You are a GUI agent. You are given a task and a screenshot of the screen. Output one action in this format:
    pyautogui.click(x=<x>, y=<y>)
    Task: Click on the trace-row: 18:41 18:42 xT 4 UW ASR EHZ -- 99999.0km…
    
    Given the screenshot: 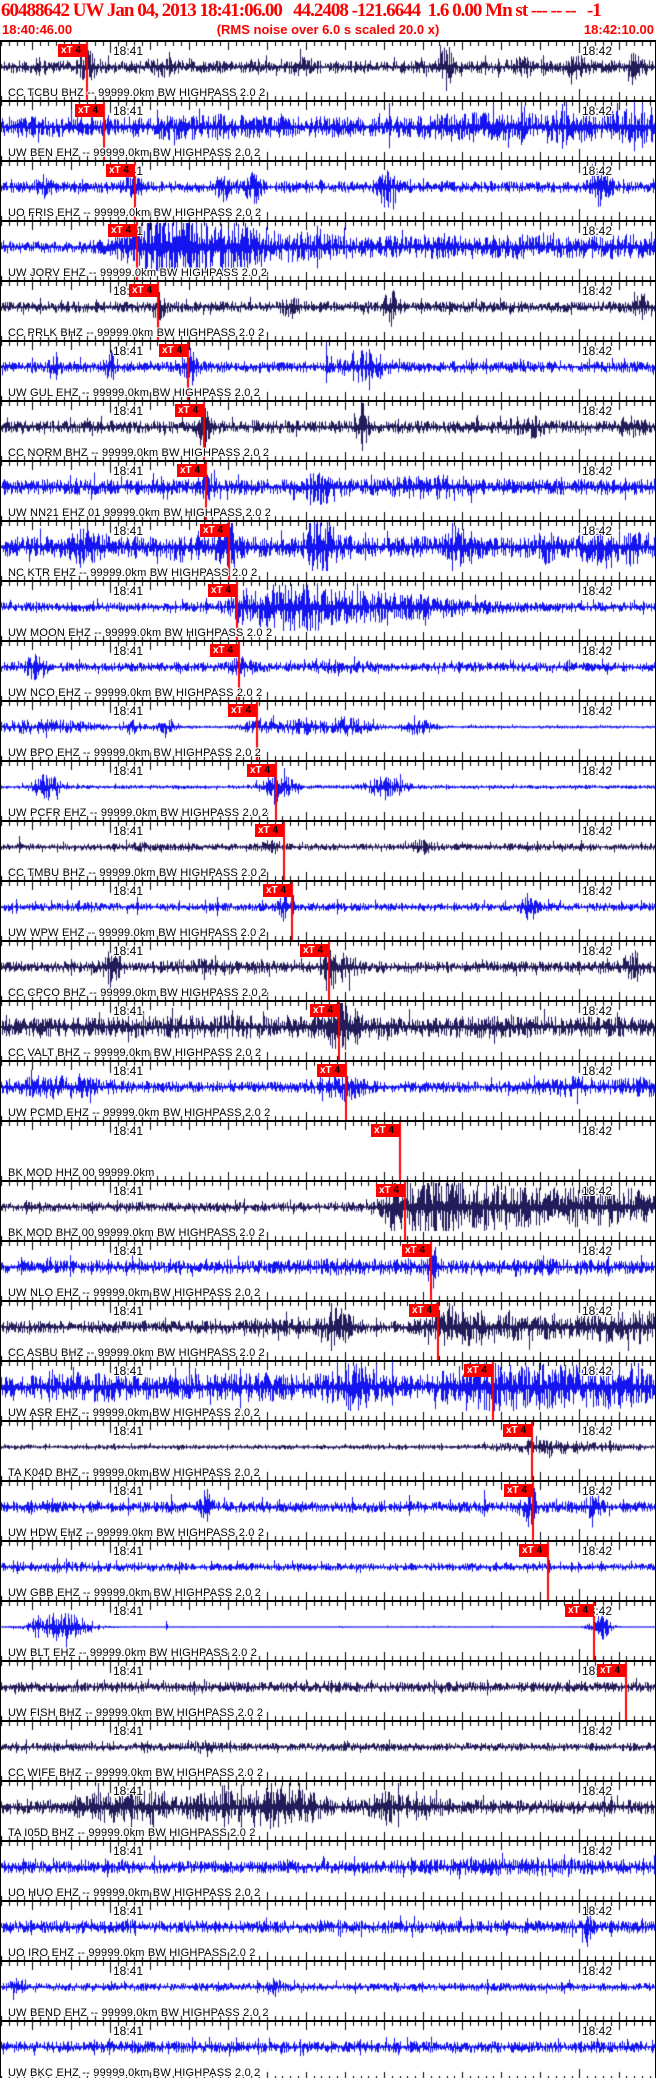 What is the action you would take?
    pyautogui.click(x=328, y=1390)
    